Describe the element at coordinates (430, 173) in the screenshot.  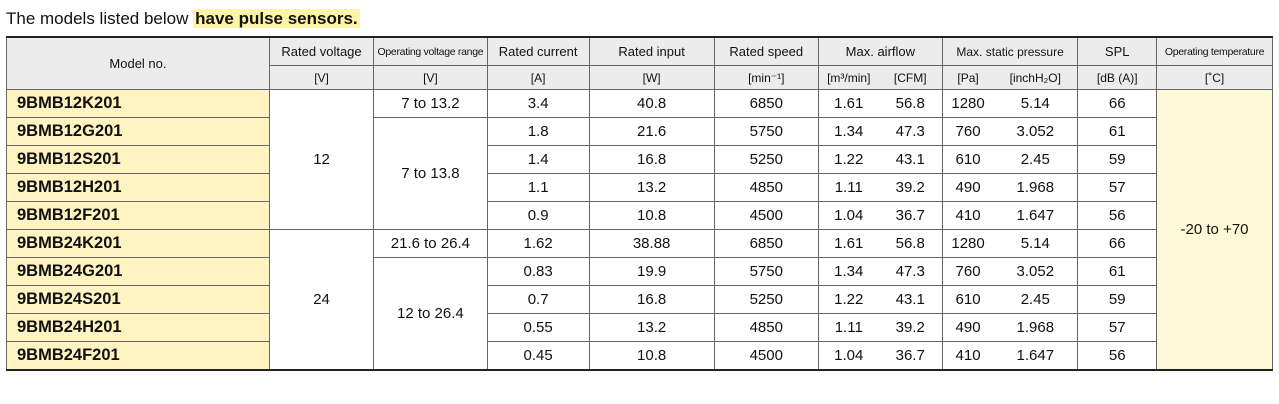
I see `op-voltage-range-cell: 7 to 13.8` at that location.